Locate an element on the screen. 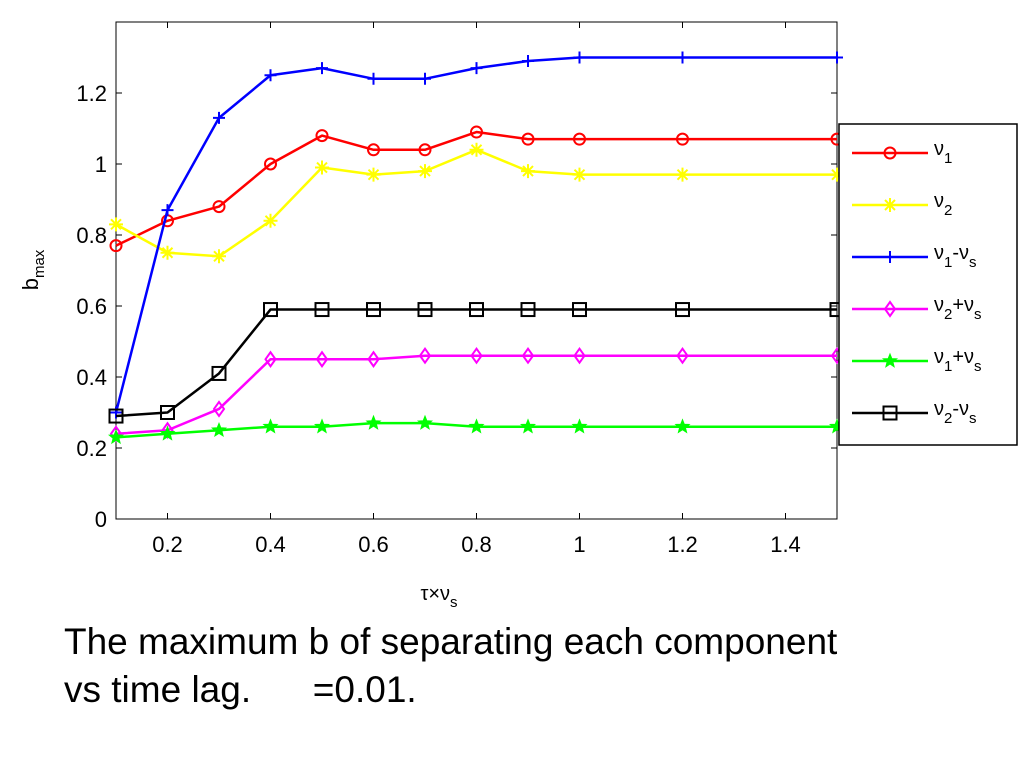 The height and width of the screenshot is (768, 1024). legend-label: ν2+νs is located at coordinates (958, 308).